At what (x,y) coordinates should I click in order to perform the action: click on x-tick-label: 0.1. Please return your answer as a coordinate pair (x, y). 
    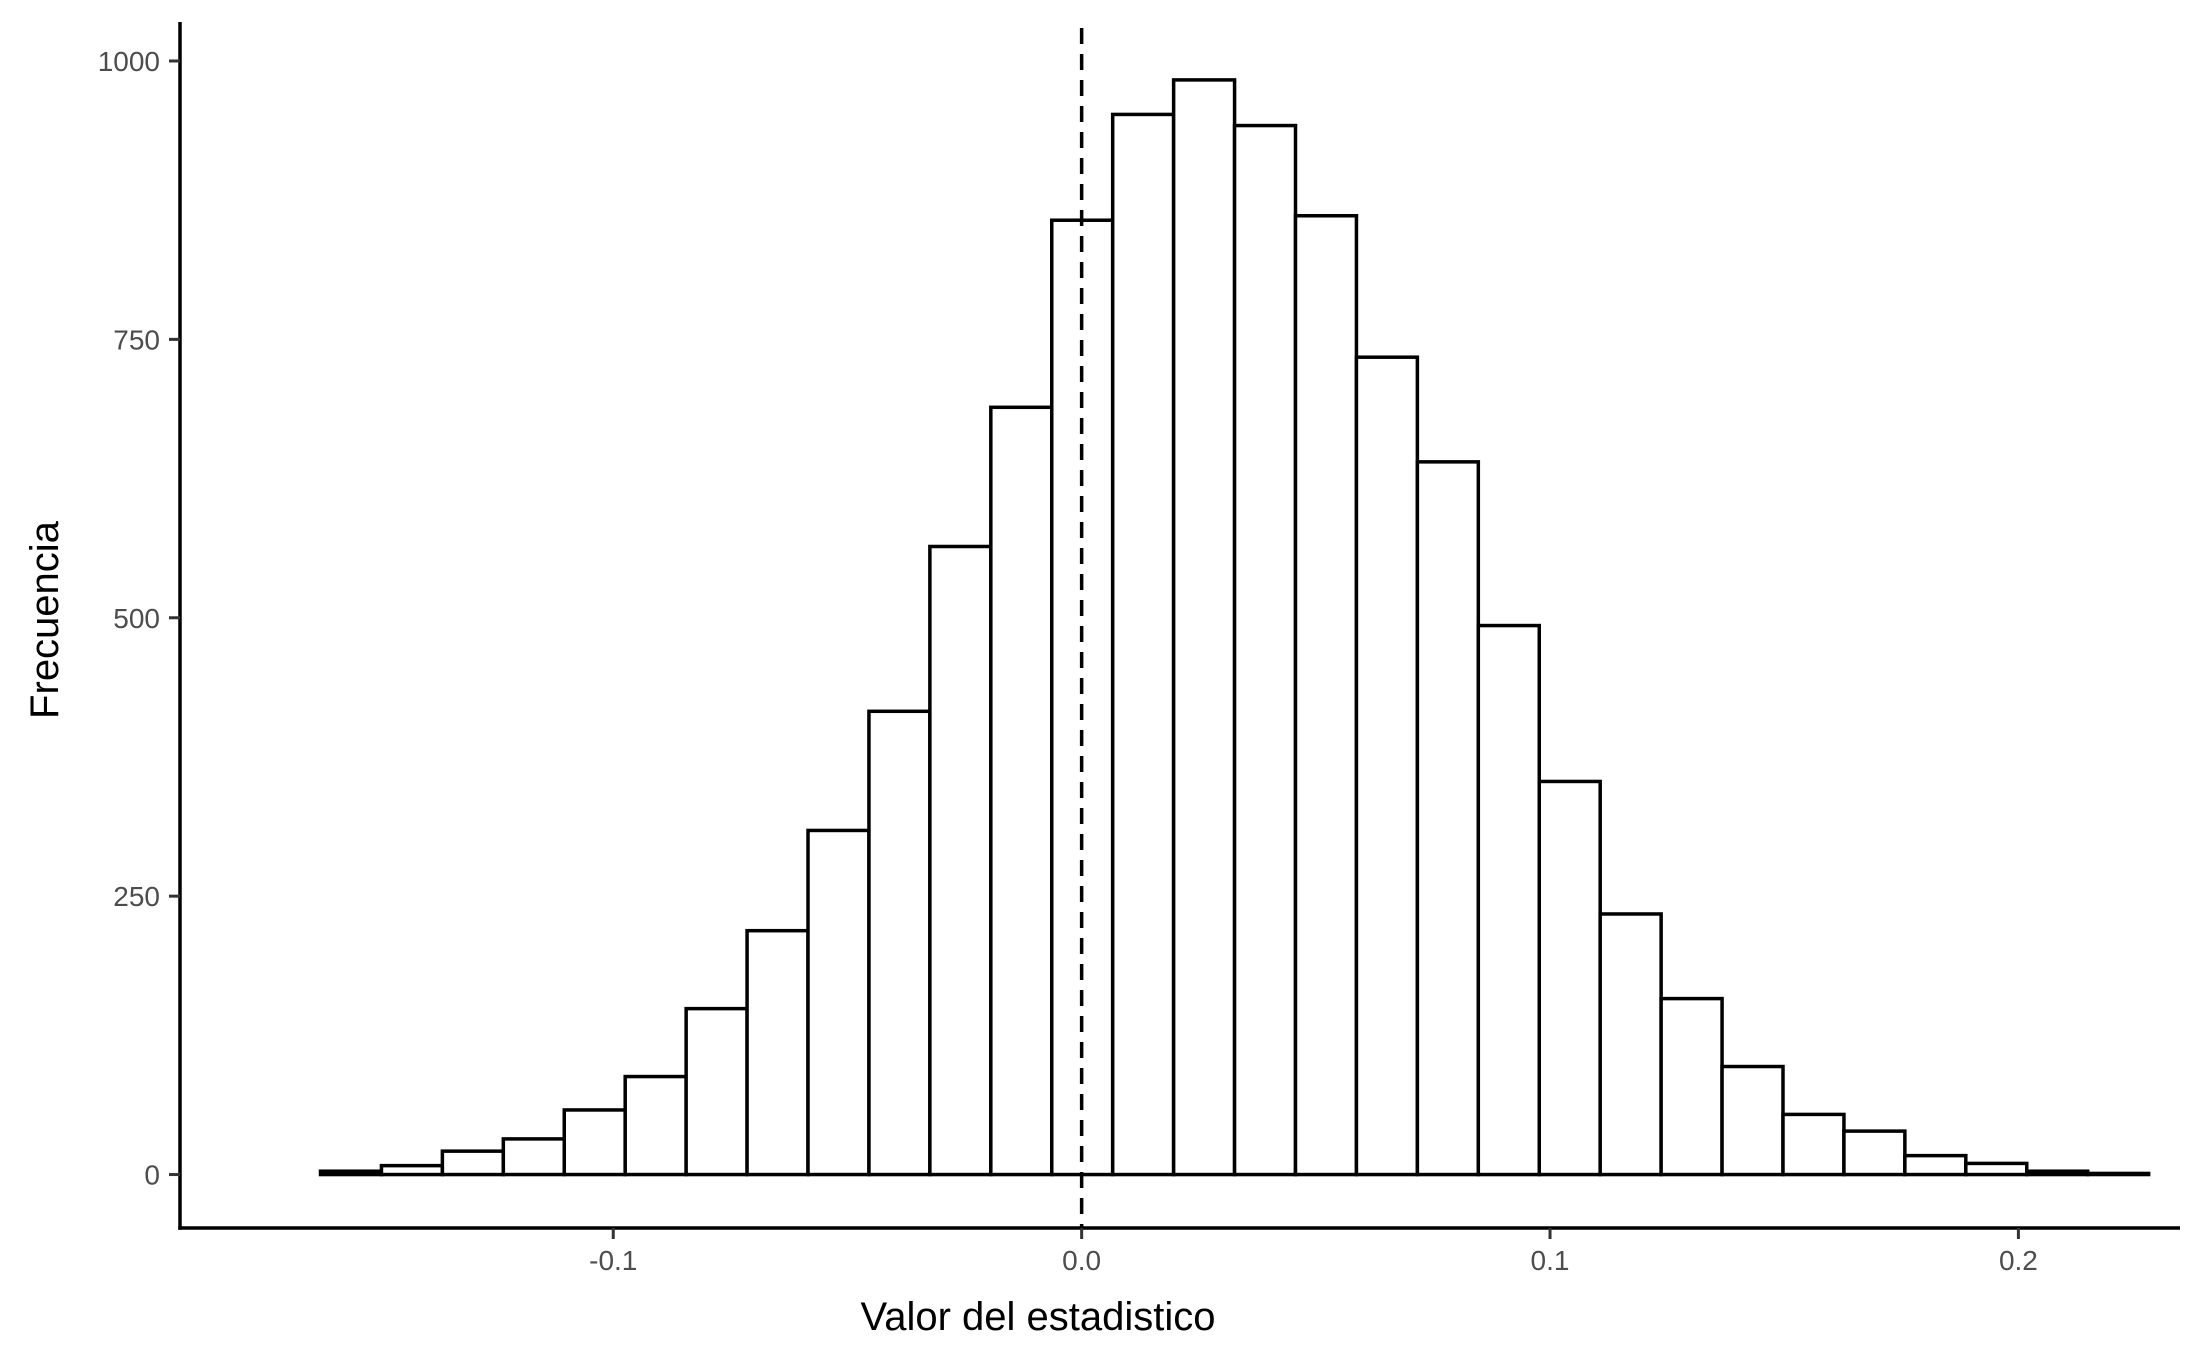
    Looking at the image, I should click on (1550, 1260).